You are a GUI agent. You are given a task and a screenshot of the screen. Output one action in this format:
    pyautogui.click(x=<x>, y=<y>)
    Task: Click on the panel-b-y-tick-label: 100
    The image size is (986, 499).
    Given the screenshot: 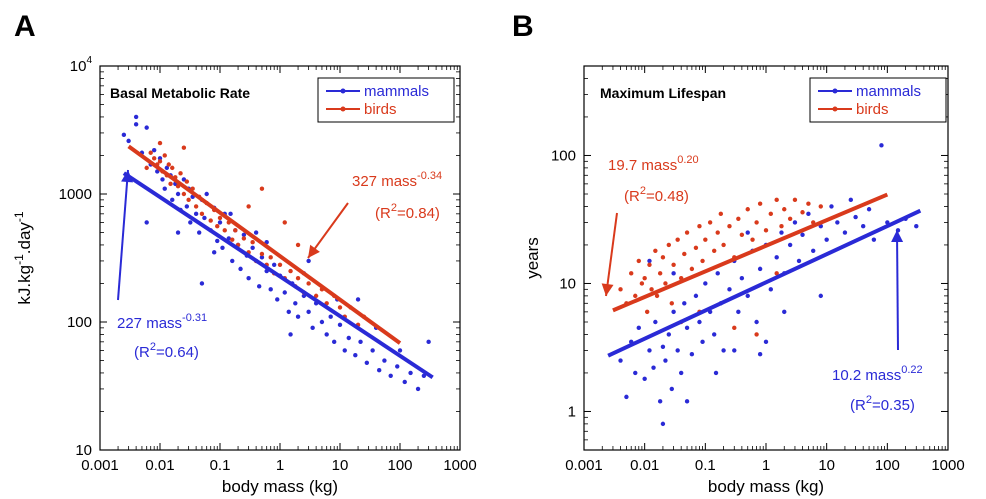 What is the action you would take?
    pyautogui.click(x=563, y=155)
    